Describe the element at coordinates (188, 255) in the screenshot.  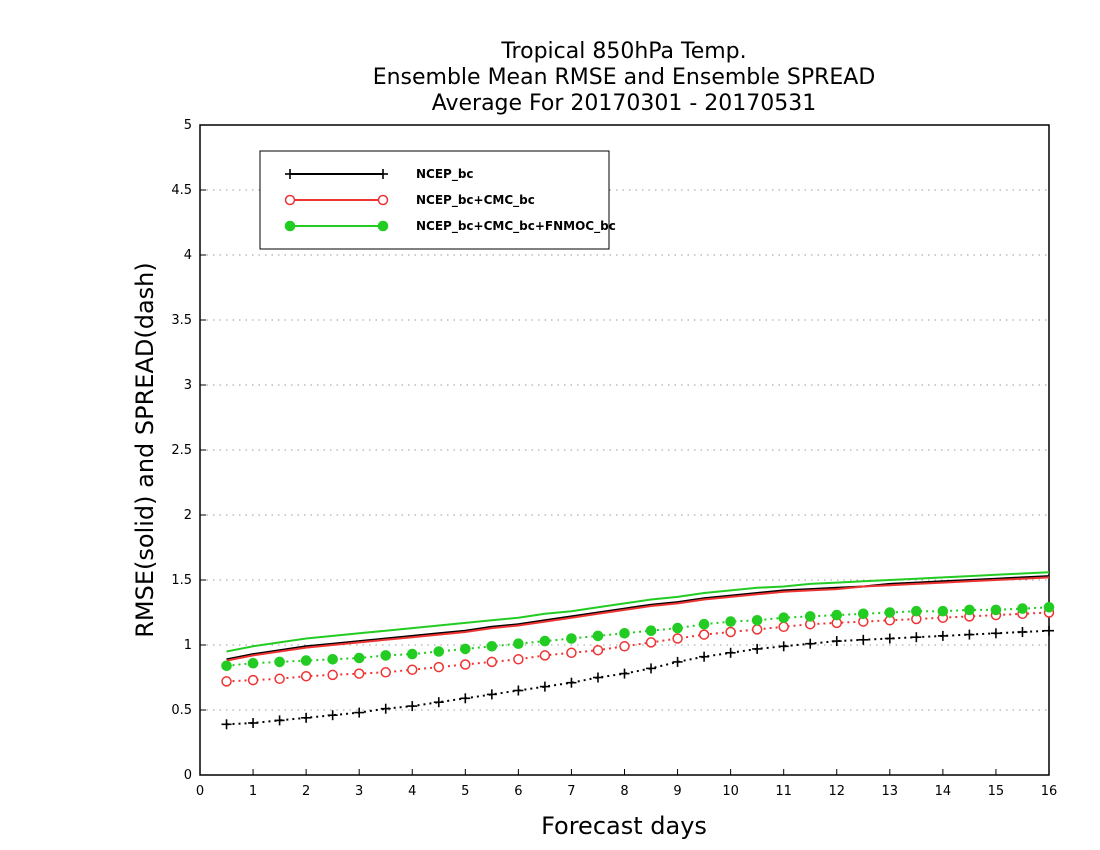
I see `y-tick-label-8: 4` at that location.